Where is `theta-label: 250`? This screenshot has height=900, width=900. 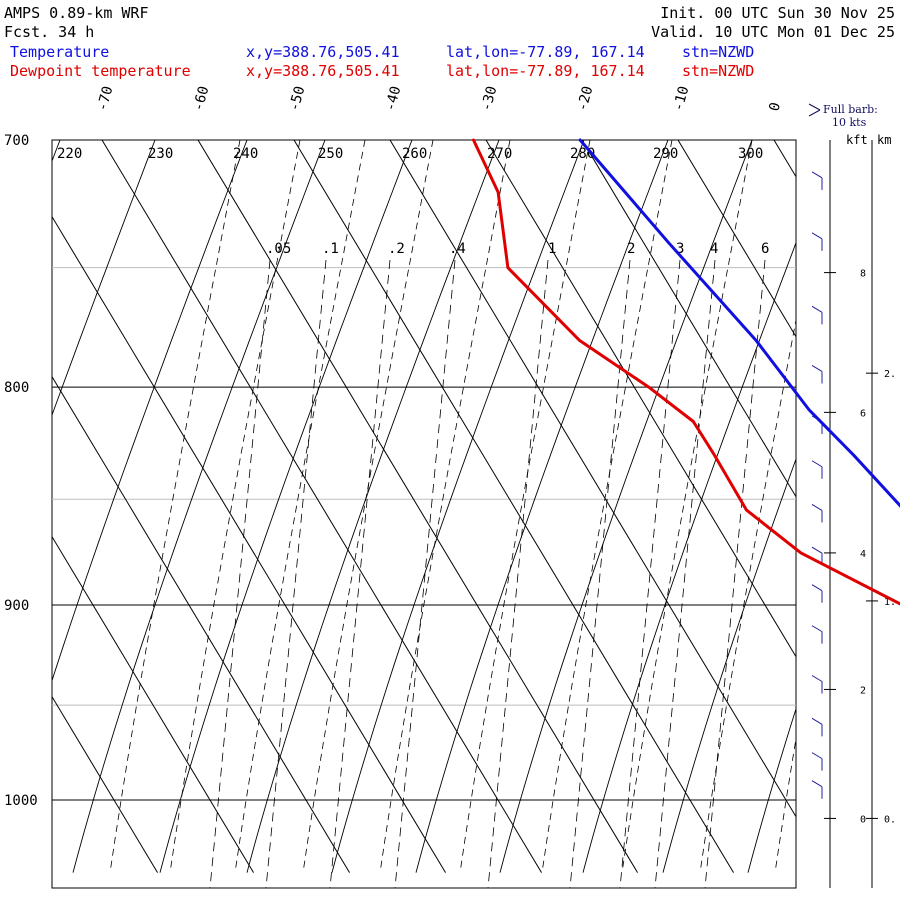 theta-label: 250 is located at coordinates (330, 154).